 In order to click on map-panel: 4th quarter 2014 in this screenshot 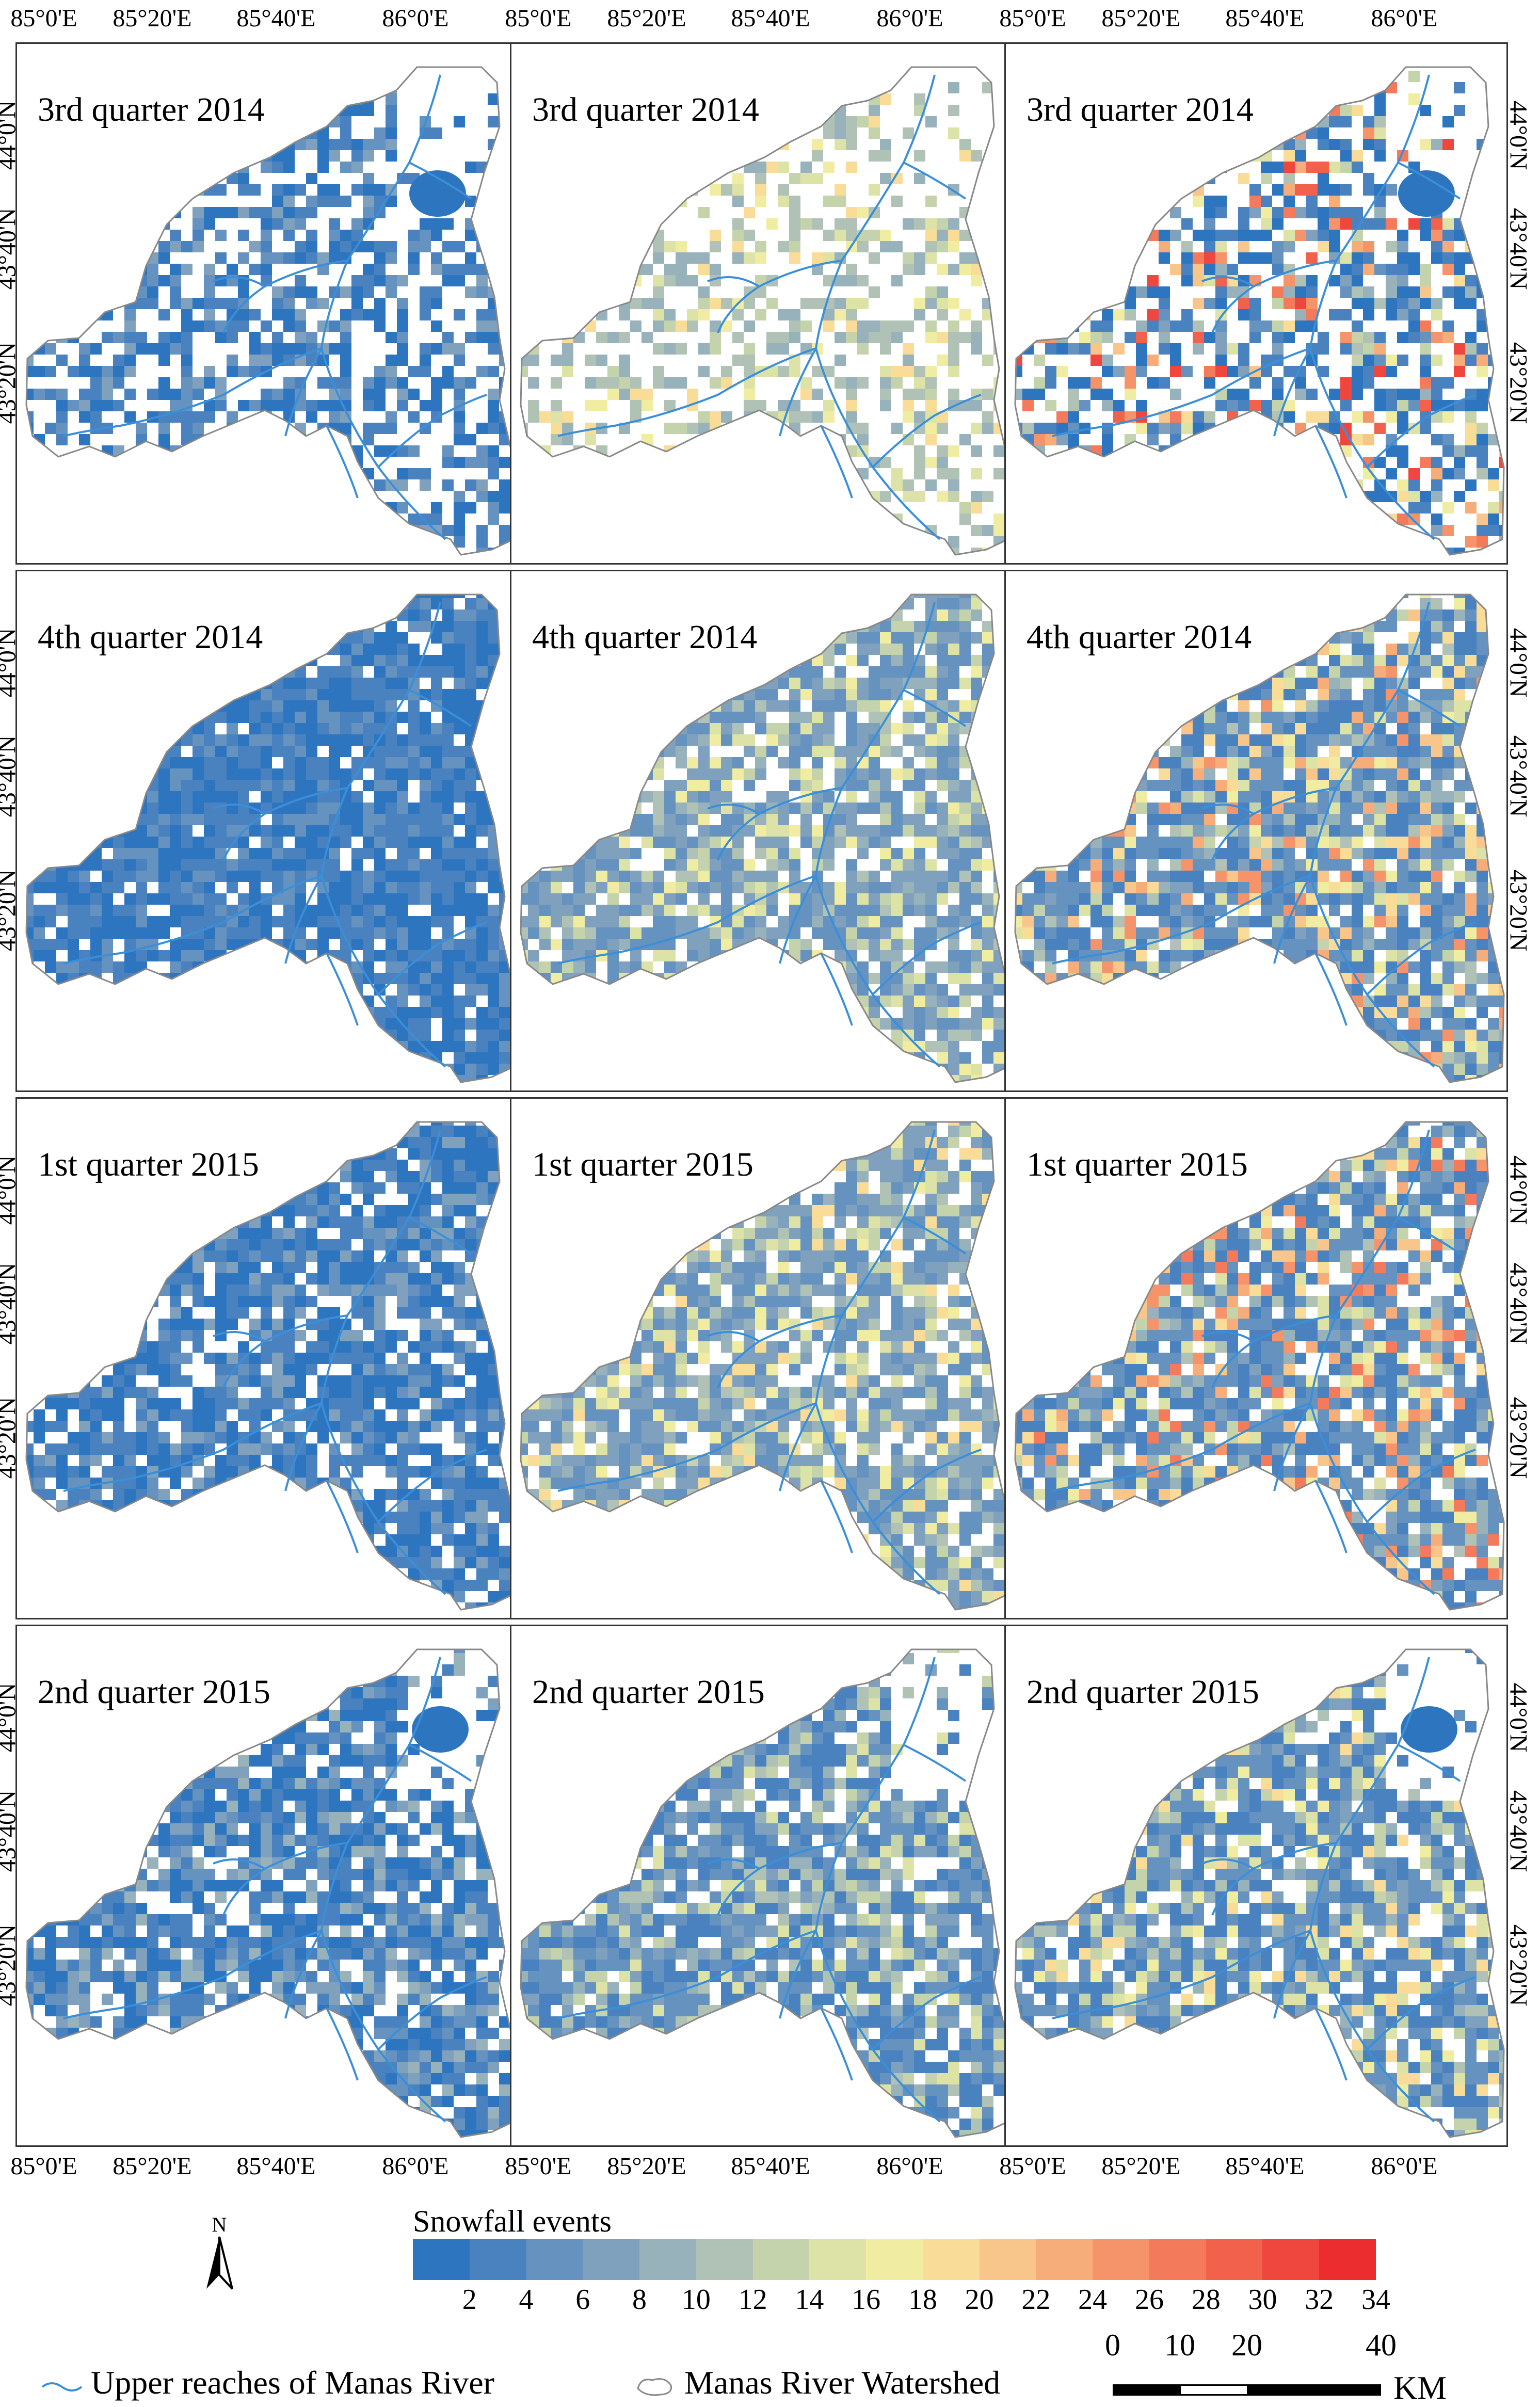, I will do `click(267, 831)`.